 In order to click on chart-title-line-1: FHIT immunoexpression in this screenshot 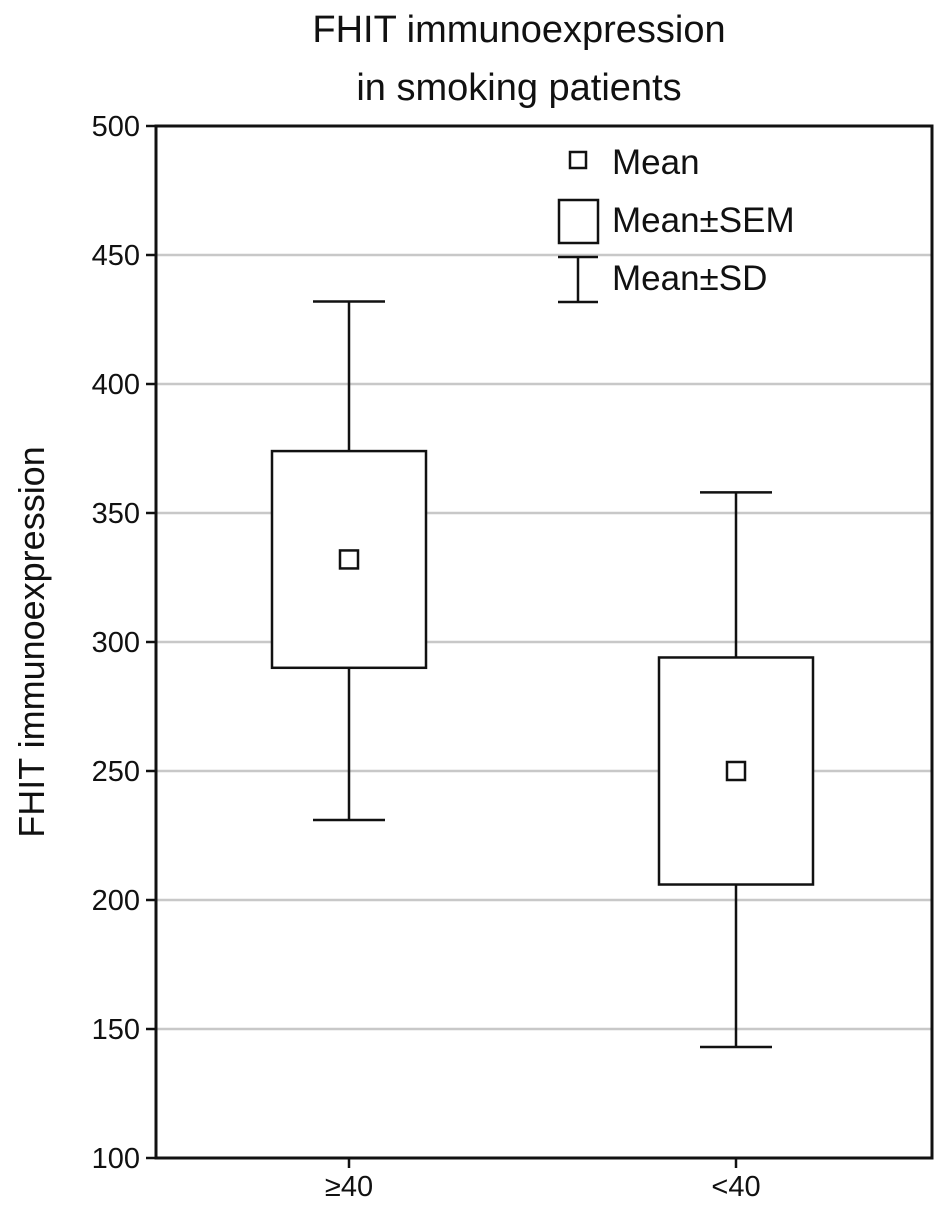, I will do `click(518, 30)`.